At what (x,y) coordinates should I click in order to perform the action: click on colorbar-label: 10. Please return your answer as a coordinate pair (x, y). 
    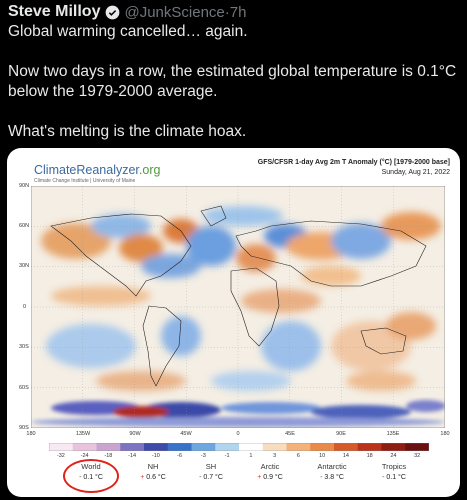
    Looking at the image, I should click on (322, 456).